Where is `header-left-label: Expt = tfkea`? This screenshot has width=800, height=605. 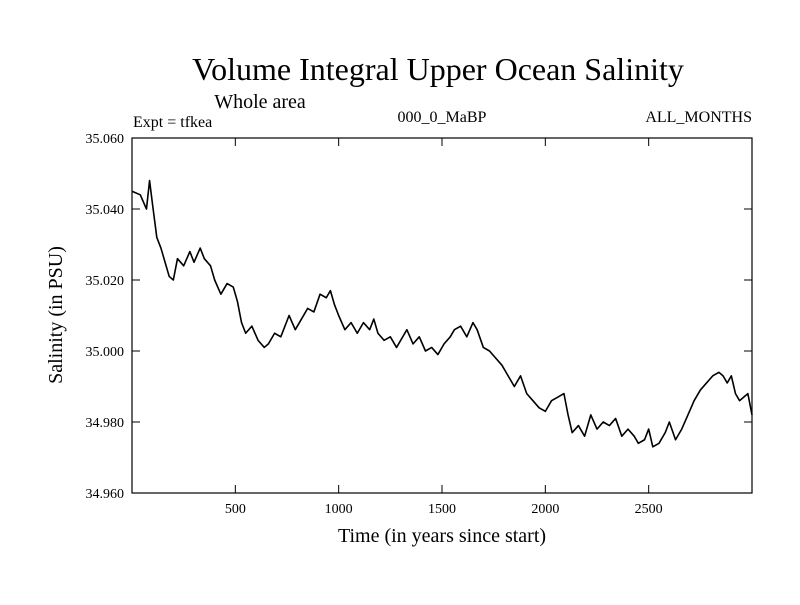
header-left-label: Expt = tfkea is located at coordinates (172, 122).